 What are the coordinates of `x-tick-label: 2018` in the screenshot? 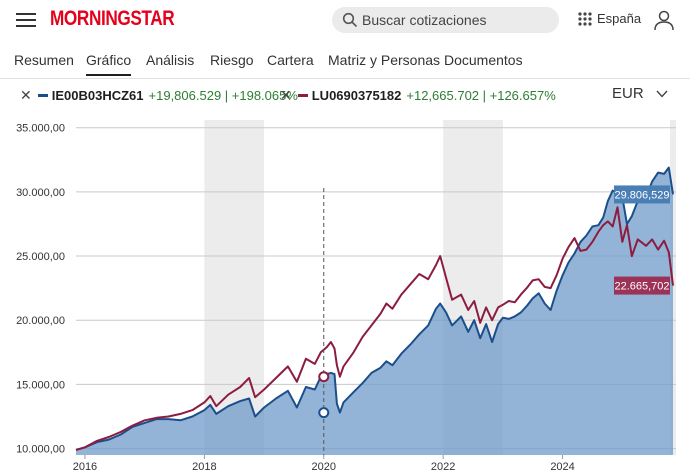 It's located at (204, 467).